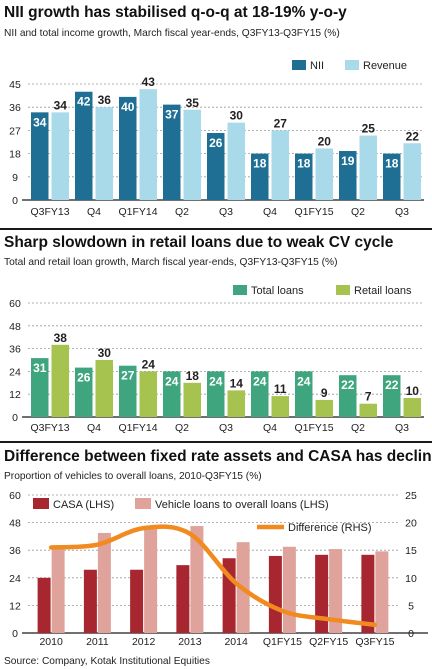 The height and width of the screenshot is (669, 432). What do you see at coordinates (226, 212) in the screenshot?
I see `x-tick-label: Q3` at bounding box center [226, 212].